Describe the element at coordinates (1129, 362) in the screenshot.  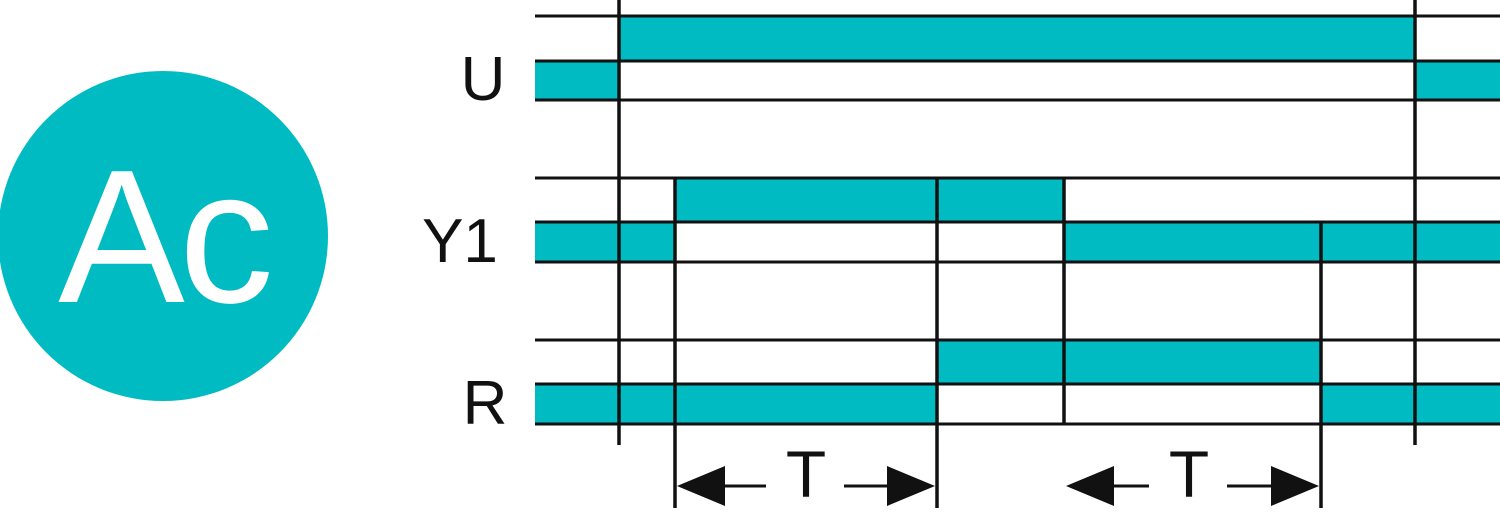
I see `signal-r-high-segment` at that location.